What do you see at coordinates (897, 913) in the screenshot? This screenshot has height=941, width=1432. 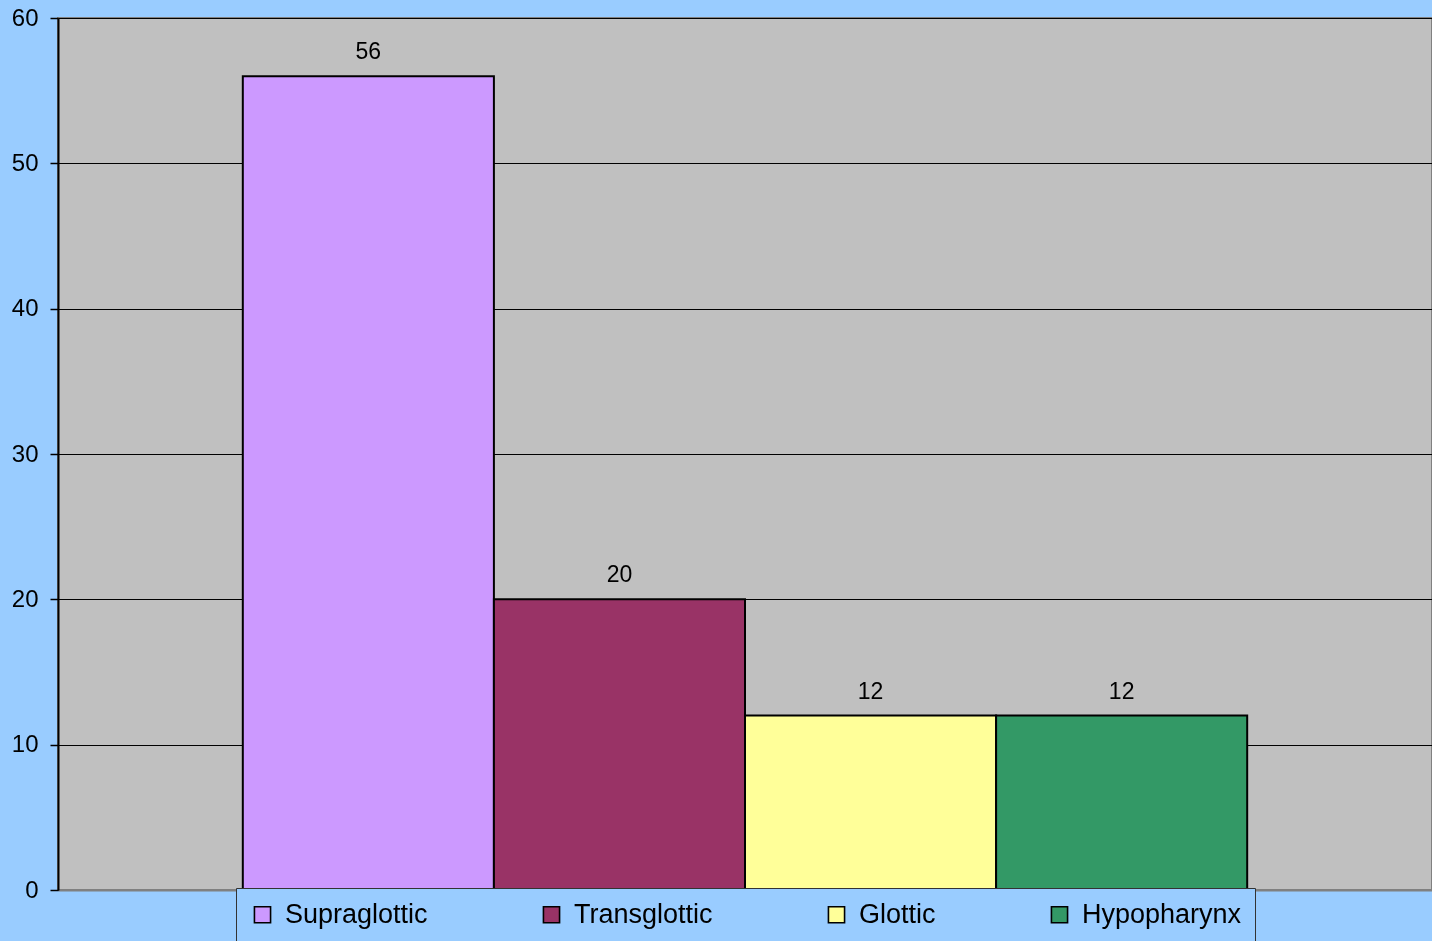 I see `legend-label: Glottic` at bounding box center [897, 913].